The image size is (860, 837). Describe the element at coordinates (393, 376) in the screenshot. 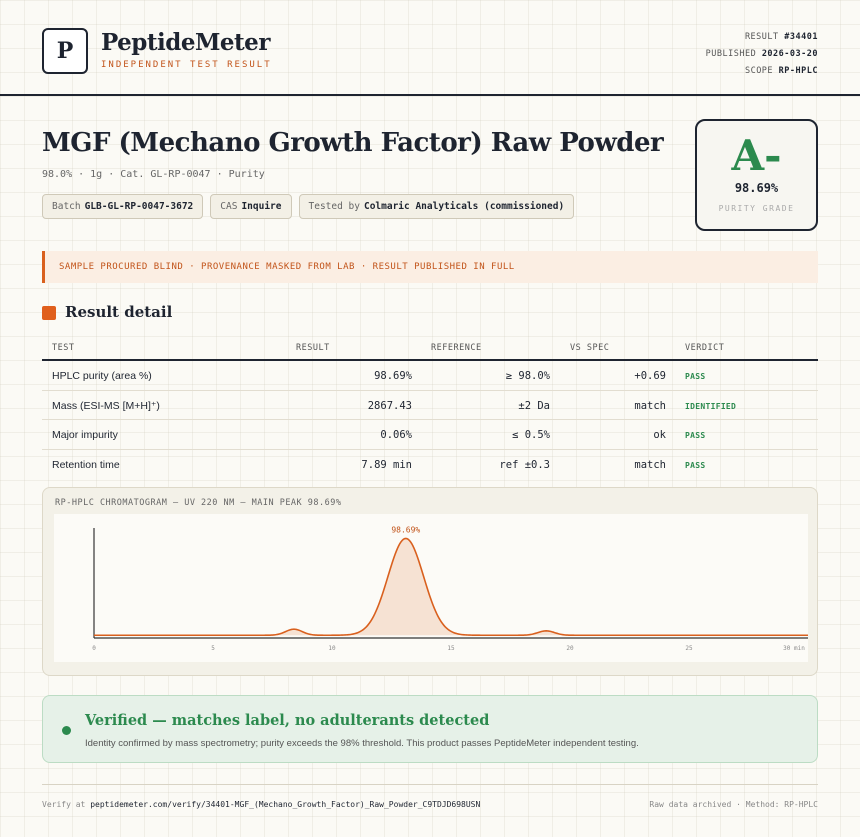

I see `cell-result: 98.69%` at that location.